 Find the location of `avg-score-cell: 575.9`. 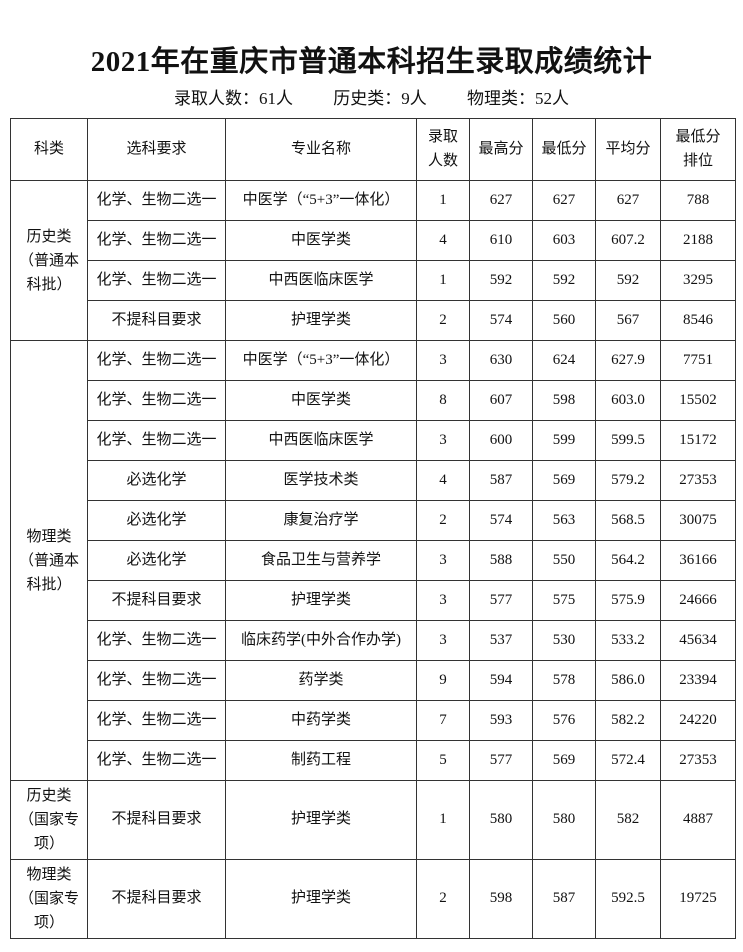

avg-score-cell: 575.9 is located at coordinates (628, 600).